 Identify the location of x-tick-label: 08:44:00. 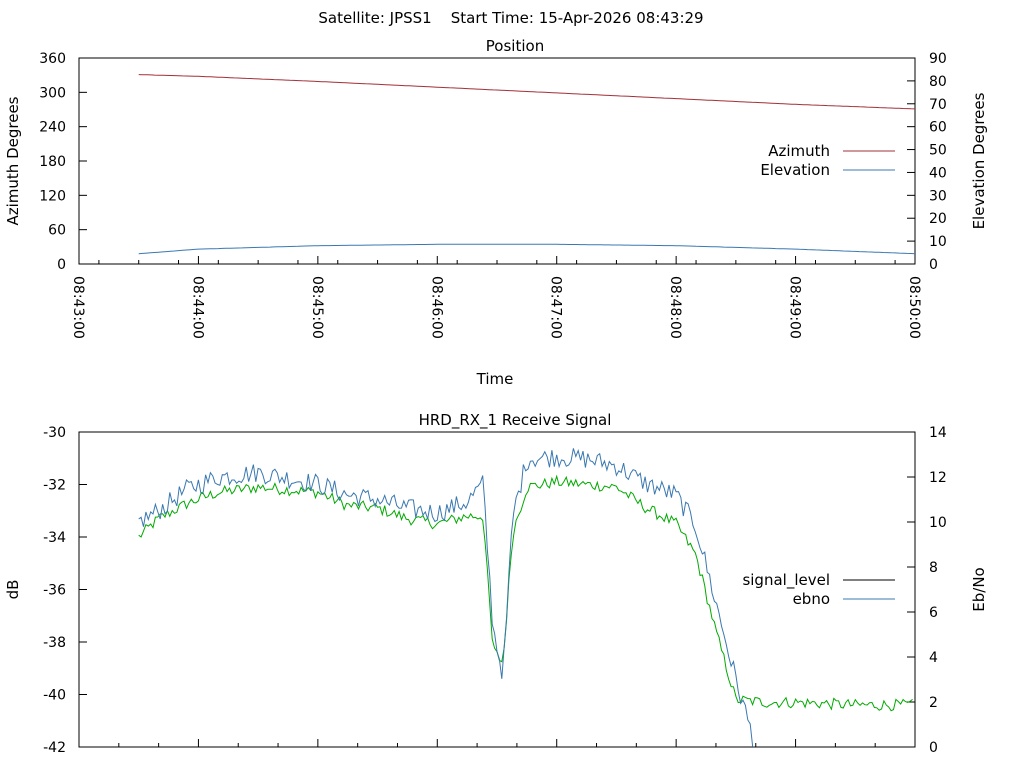
(197, 307).